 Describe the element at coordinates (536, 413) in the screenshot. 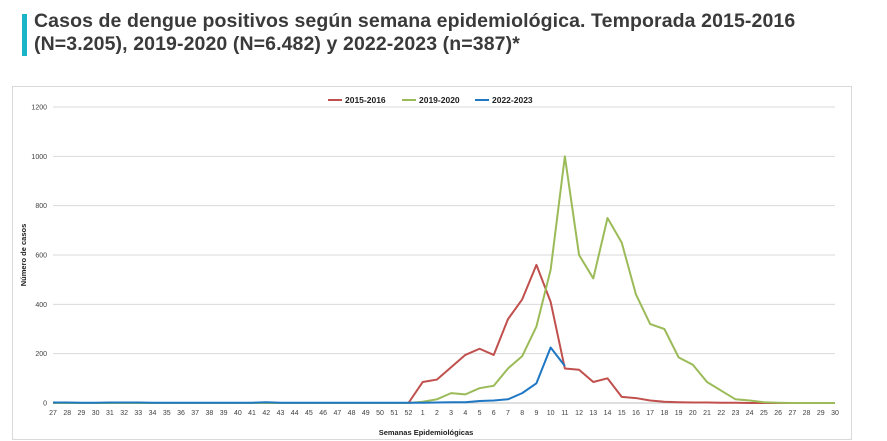

I see `x-tick-label: 9` at that location.